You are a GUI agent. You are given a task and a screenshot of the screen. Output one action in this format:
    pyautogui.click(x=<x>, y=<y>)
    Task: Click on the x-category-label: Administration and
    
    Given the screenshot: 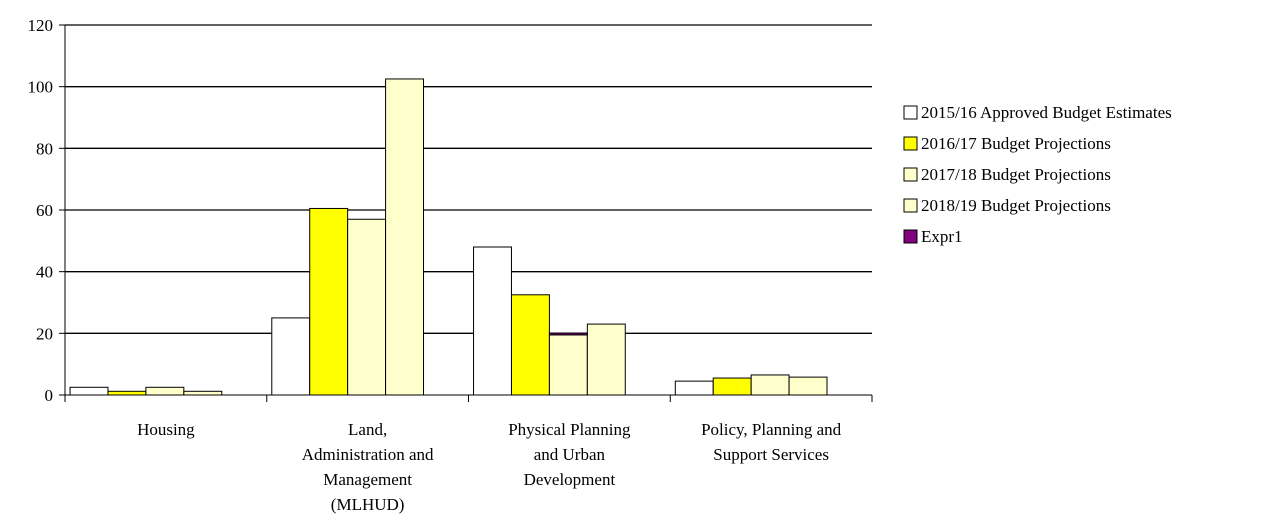 What is the action you would take?
    pyautogui.click(x=368, y=454)
    